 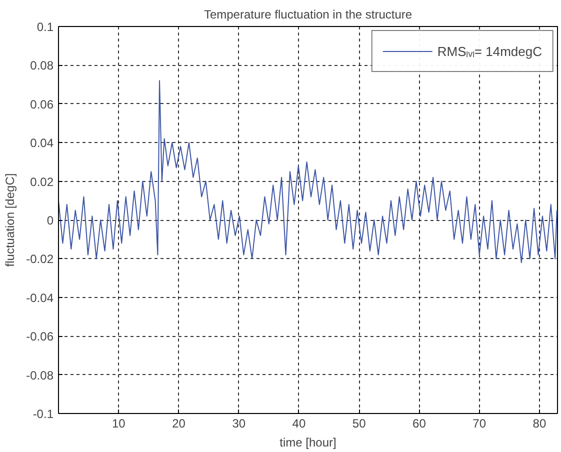 What do you see at coordinates (40, 297) in the screenshot?
I see `y-tick-label: -0.04` at bounding box center [40, 297].